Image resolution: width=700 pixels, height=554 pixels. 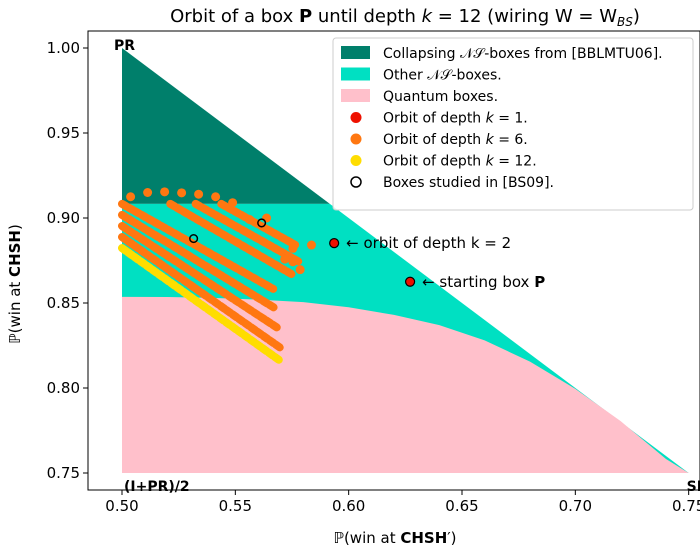 I want to click on legend-label-3: Orbit of depth k = 1., so click(x=455, y=119).